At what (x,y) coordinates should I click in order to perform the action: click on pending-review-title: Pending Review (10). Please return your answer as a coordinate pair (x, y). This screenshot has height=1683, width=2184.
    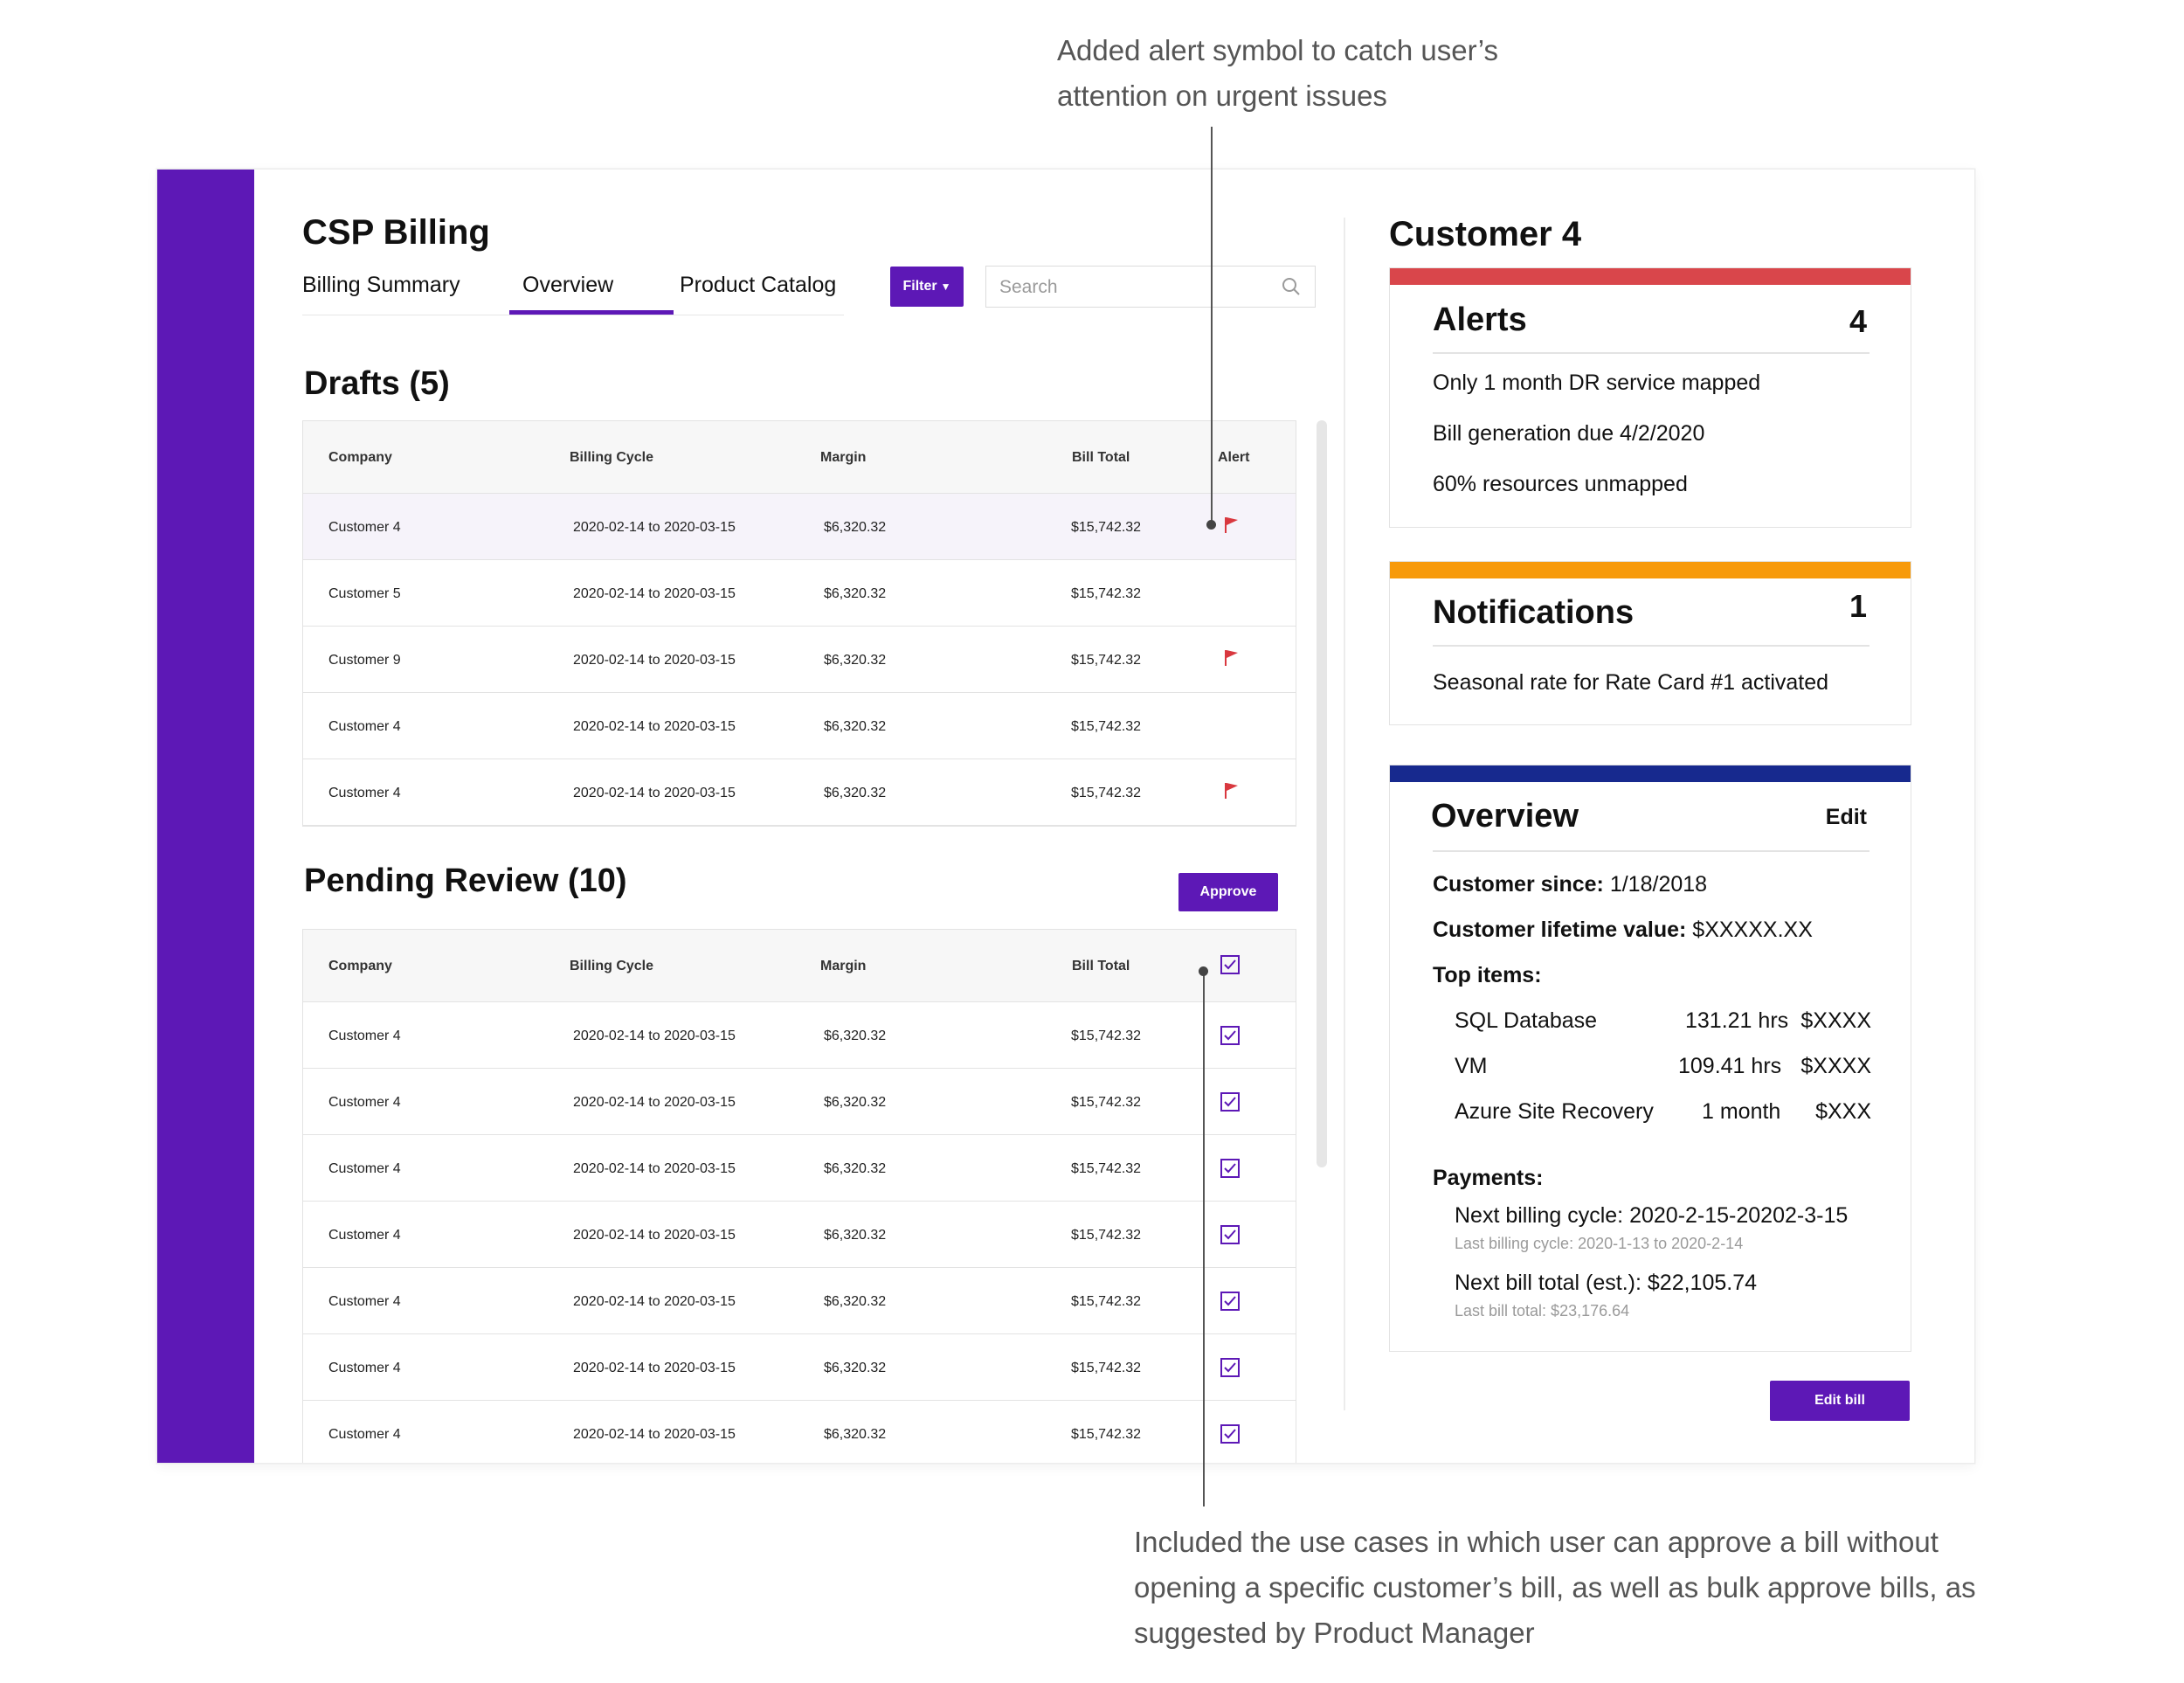
    Looking at the image, I should click on (465, 880).